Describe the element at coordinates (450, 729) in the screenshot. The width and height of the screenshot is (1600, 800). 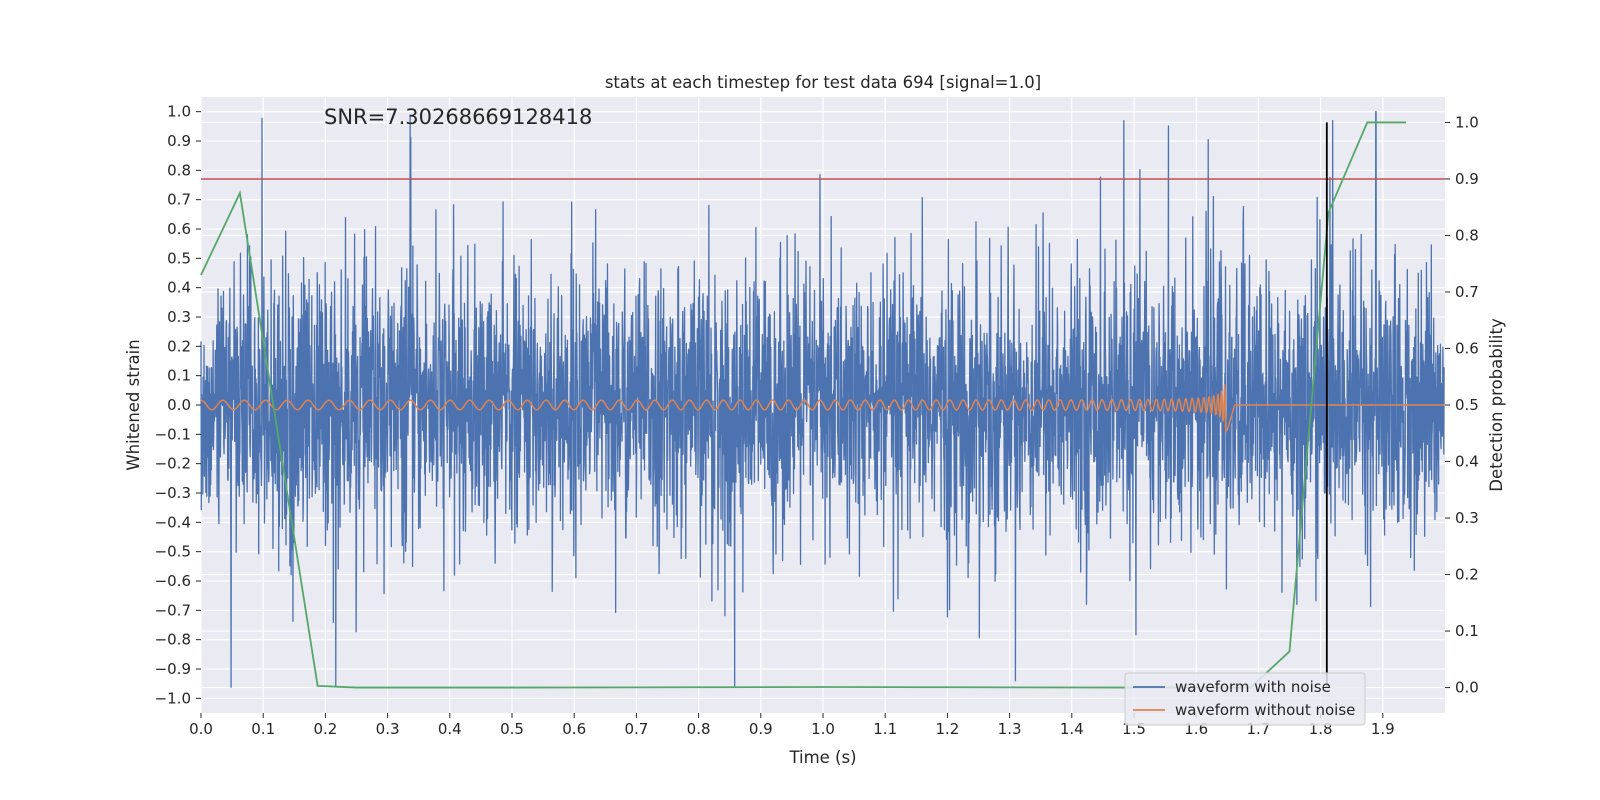
I see `x-tick-label: 0.4` at that location.